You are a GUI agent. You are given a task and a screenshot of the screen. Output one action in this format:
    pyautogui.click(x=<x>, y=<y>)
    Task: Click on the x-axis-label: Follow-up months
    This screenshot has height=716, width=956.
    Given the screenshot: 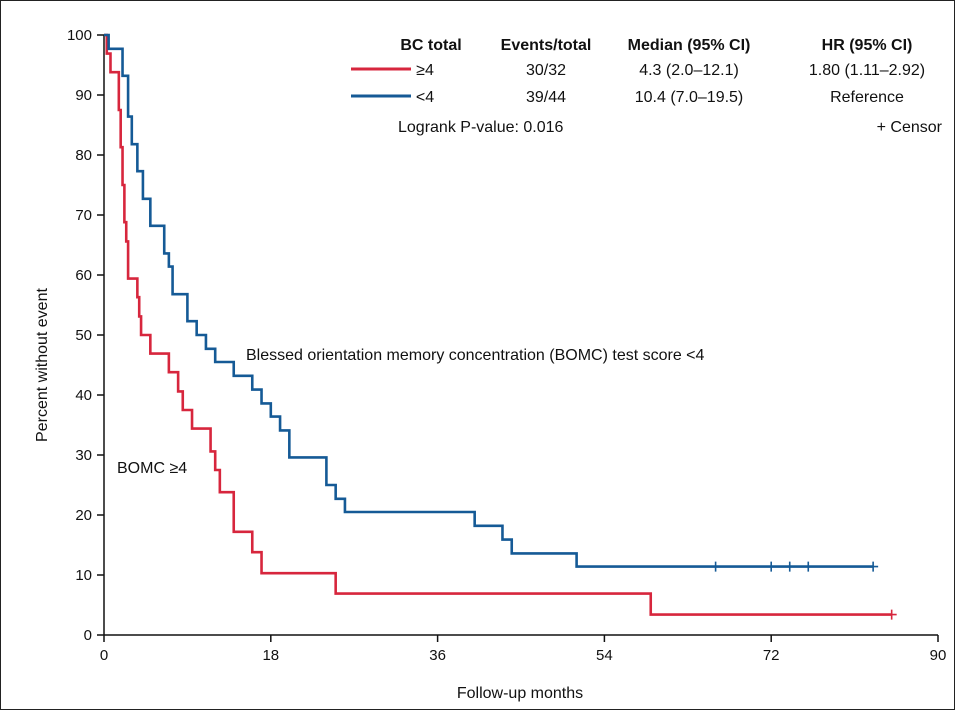 What is the action you would take?
    pyautogui.click(x=520, y=693)
    